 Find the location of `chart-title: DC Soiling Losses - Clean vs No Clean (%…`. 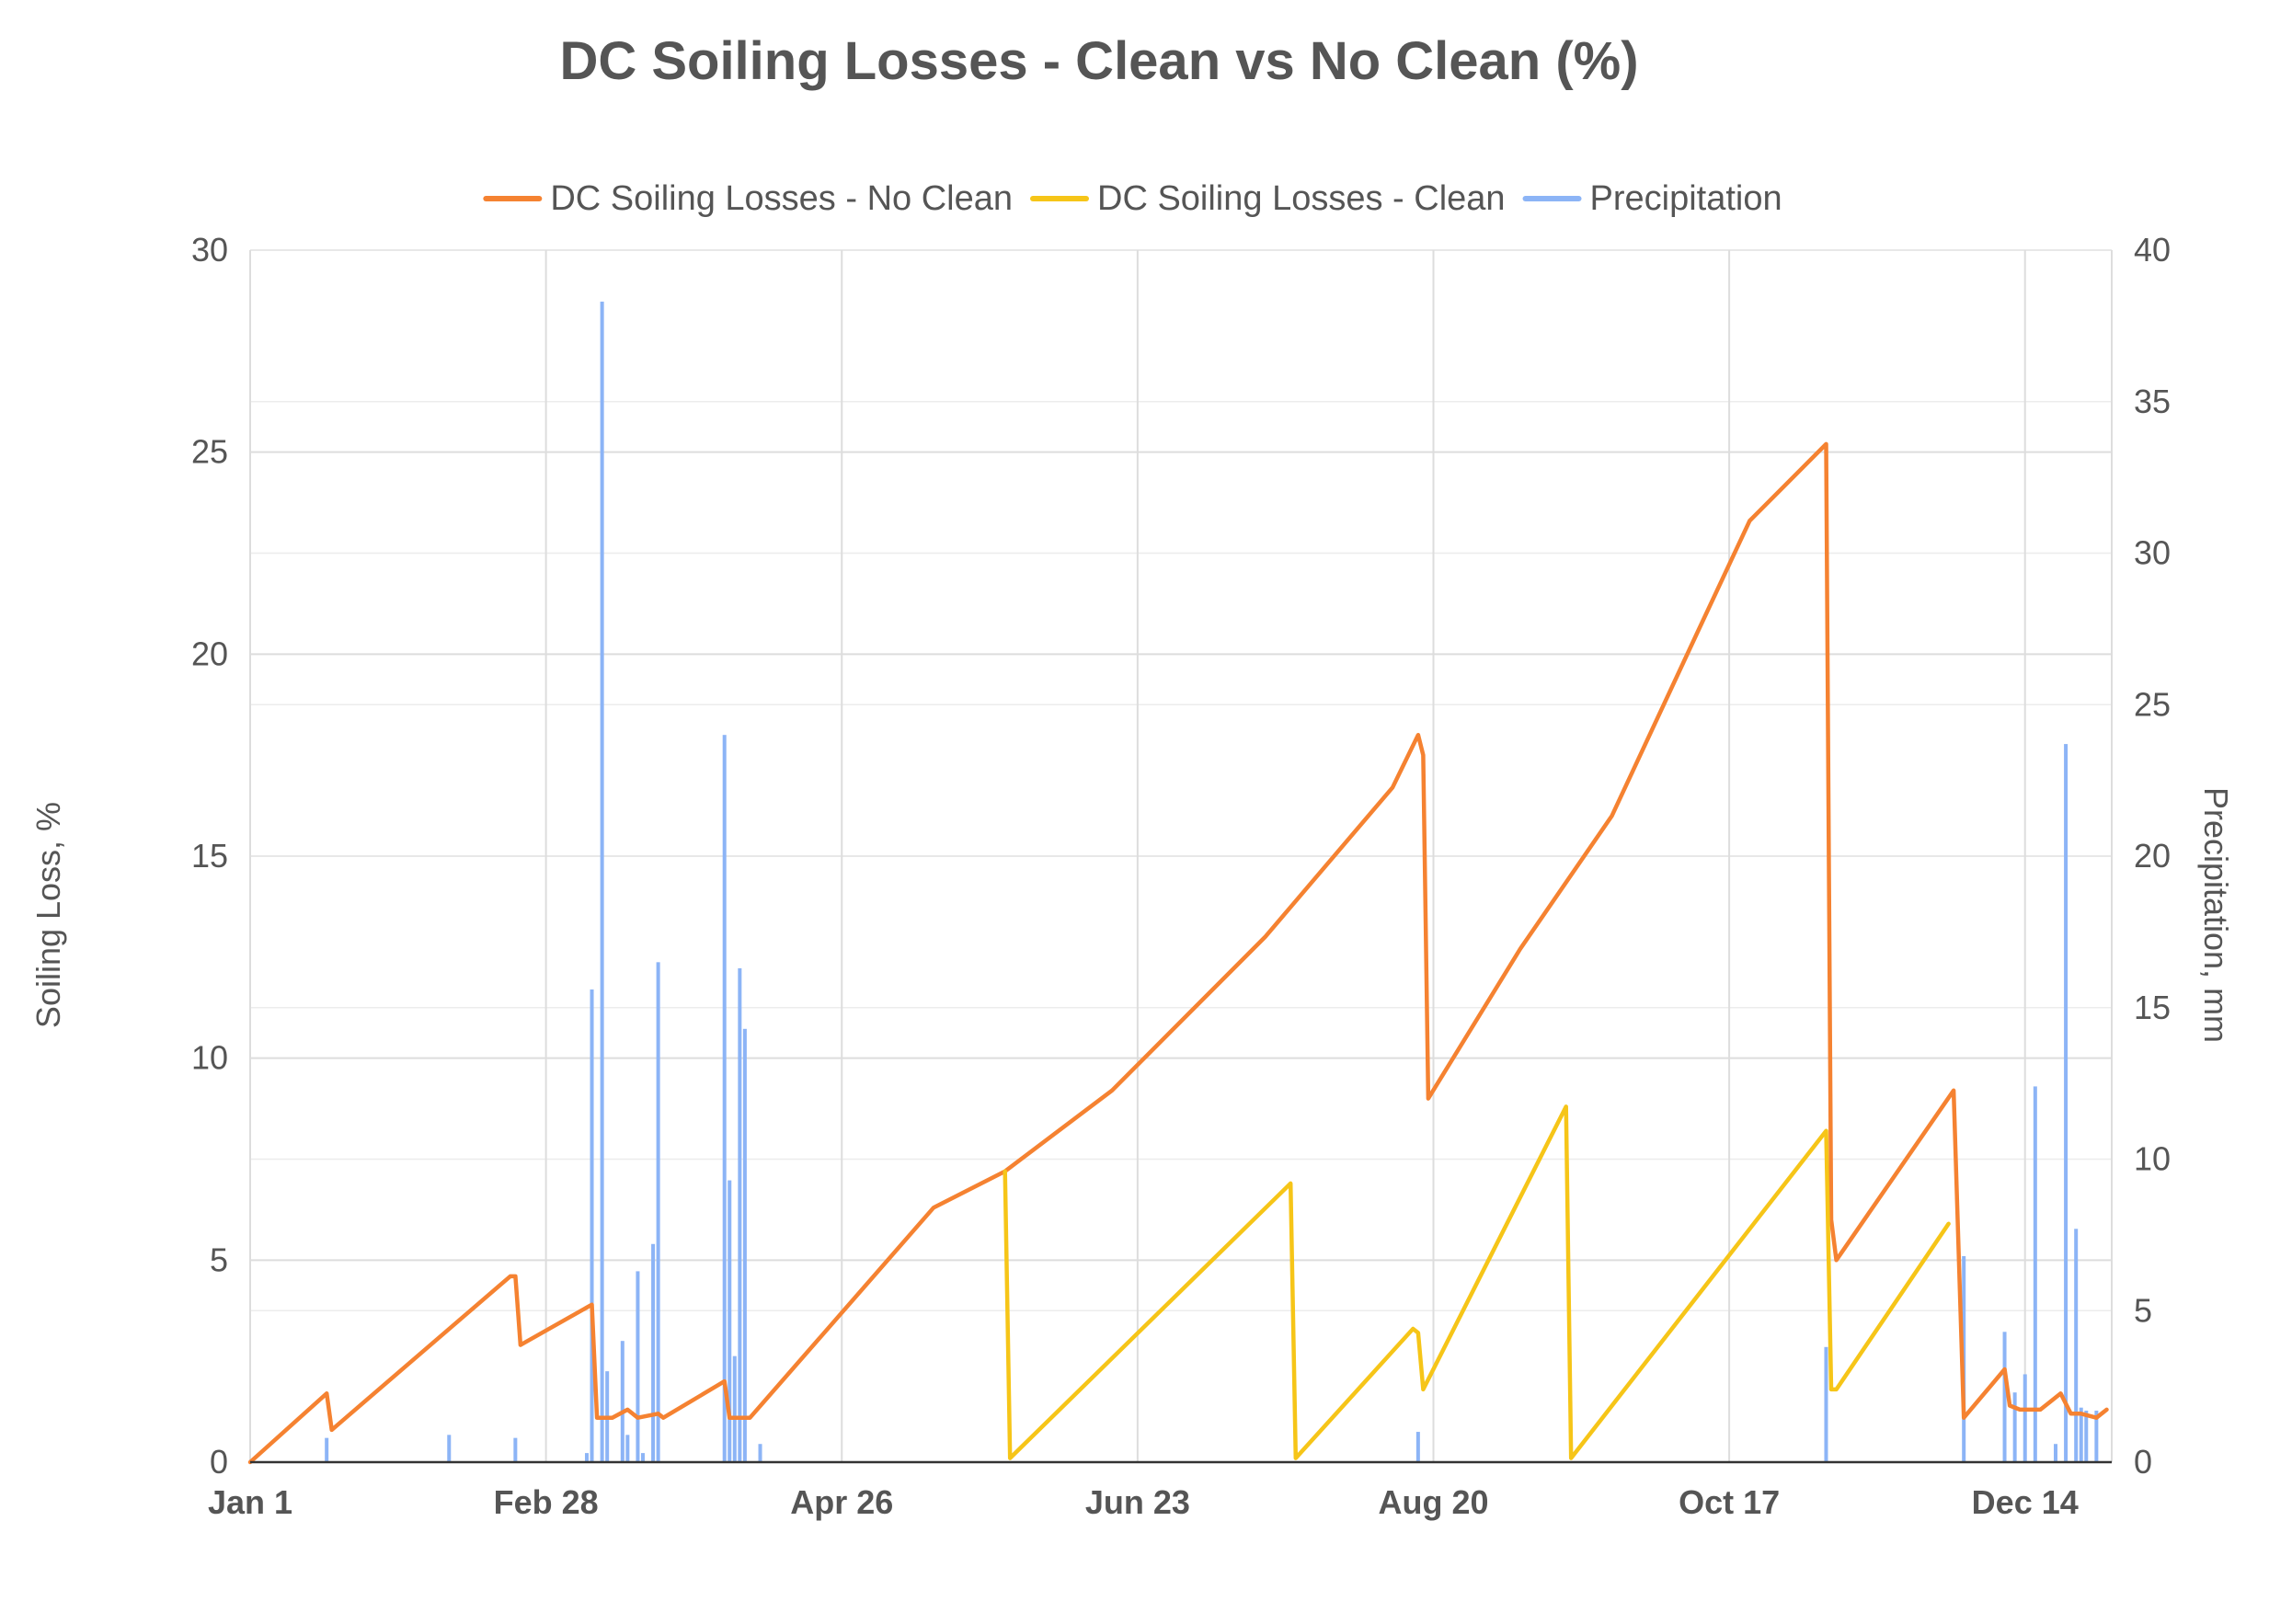

chart-title: DC Soiling Losses - Clean vs No Clean (%… is located at coordinates (1098, 61).